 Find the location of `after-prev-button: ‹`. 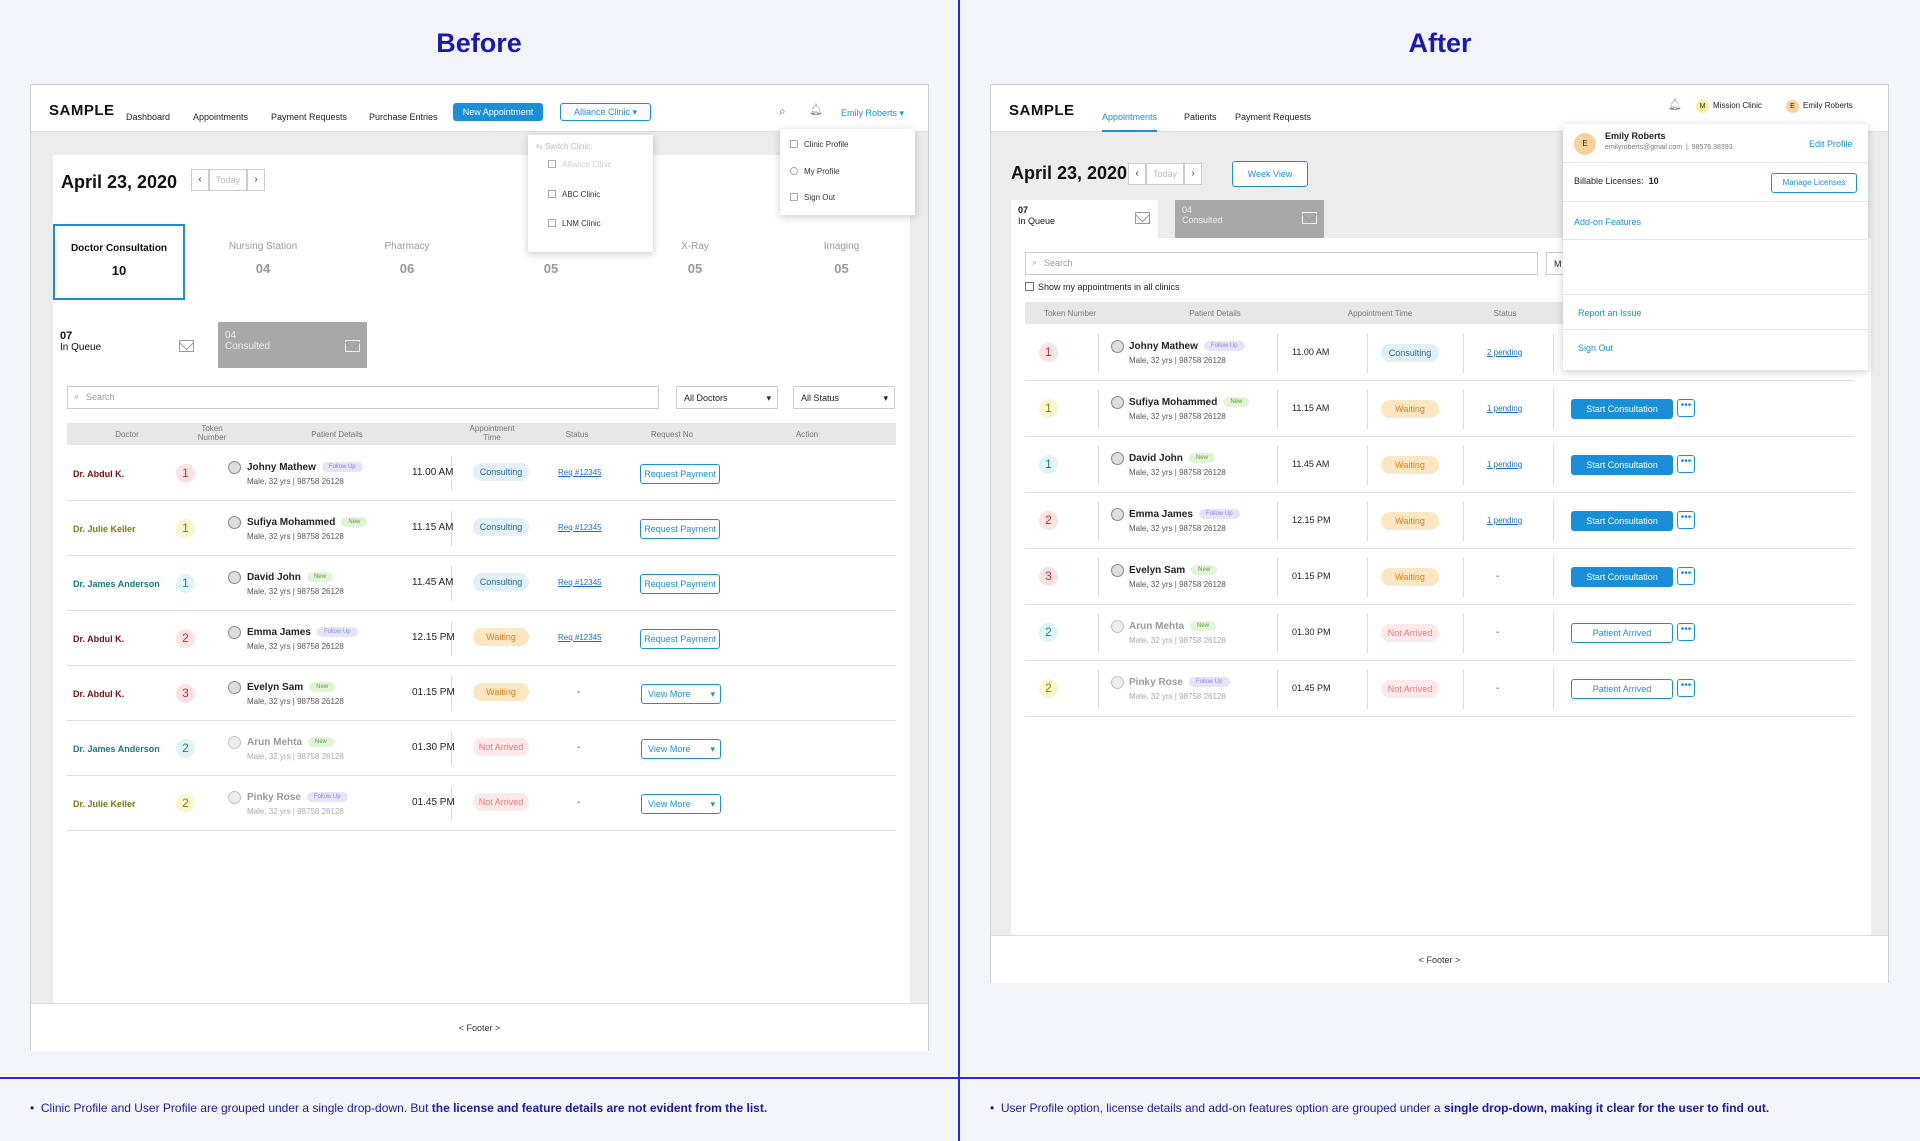

after-prev-button: ‹ is located at coordinates (1137, 174).